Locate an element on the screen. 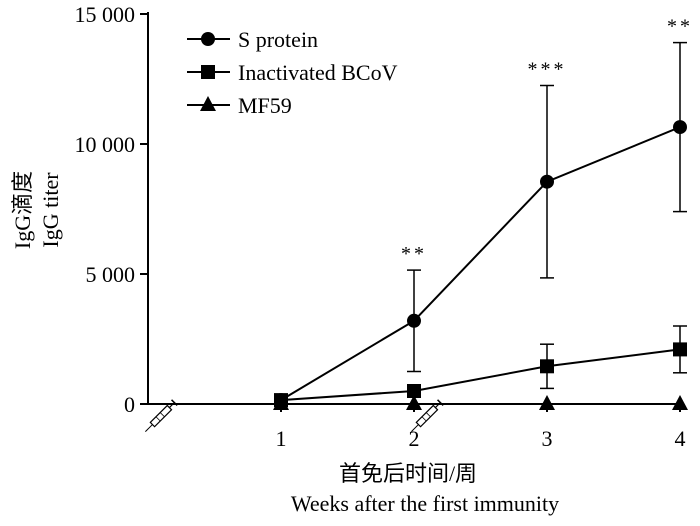 The image size is (700, 526). legend: S protein Inactivated BCoV MF59 is located at coordinates (292, 72).